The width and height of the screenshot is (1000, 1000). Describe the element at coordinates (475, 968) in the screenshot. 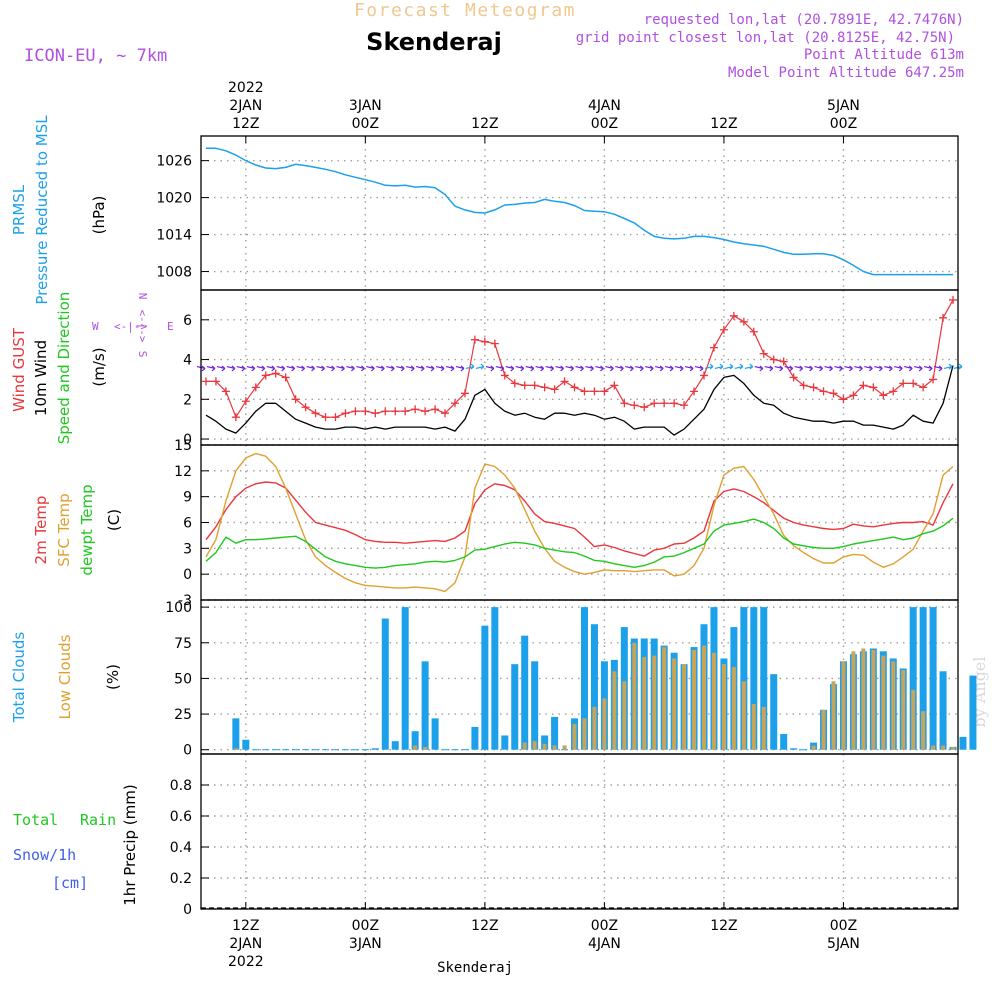

I see `footer-location: Skenderaj` at that location.